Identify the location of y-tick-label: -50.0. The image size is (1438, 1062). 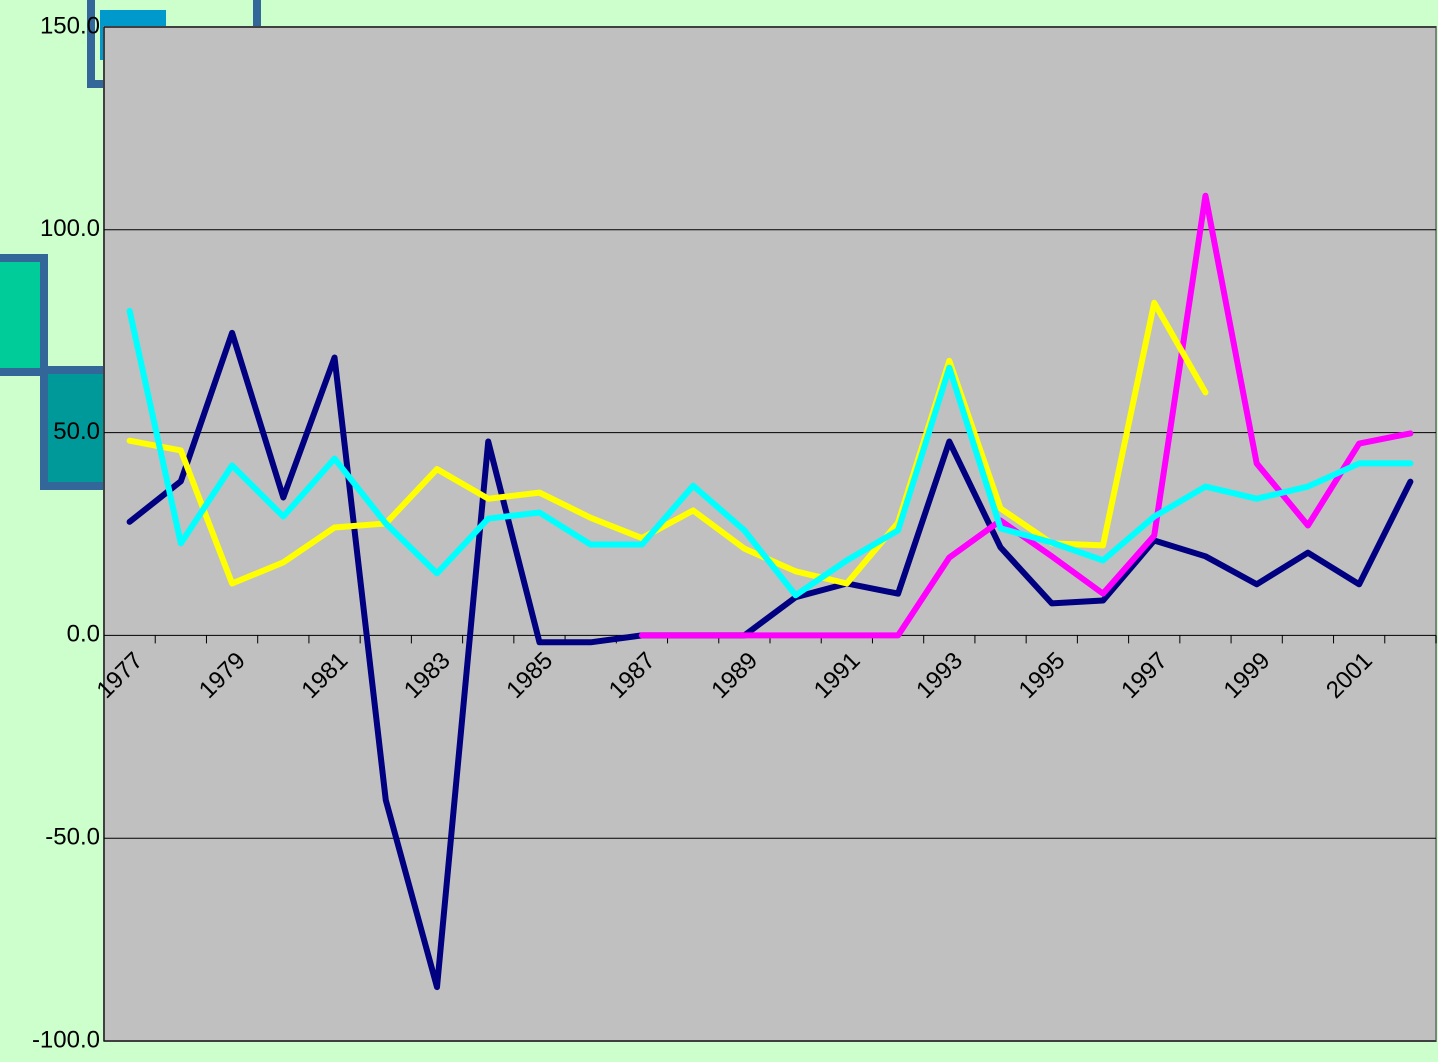
(72, 837).